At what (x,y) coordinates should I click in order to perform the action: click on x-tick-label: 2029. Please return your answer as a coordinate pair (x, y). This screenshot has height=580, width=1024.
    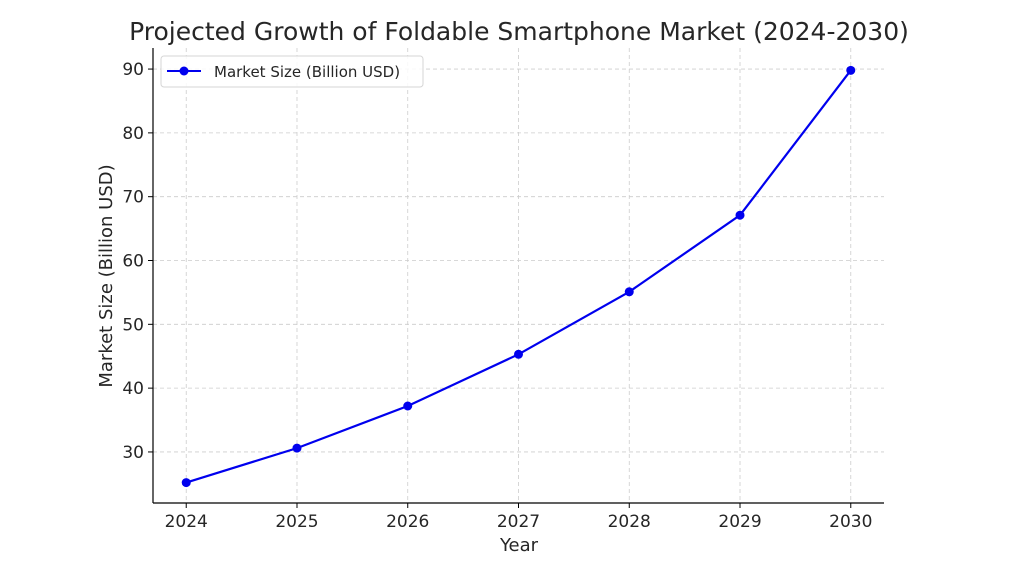
    Looking at the image, I should click on (739, 522).